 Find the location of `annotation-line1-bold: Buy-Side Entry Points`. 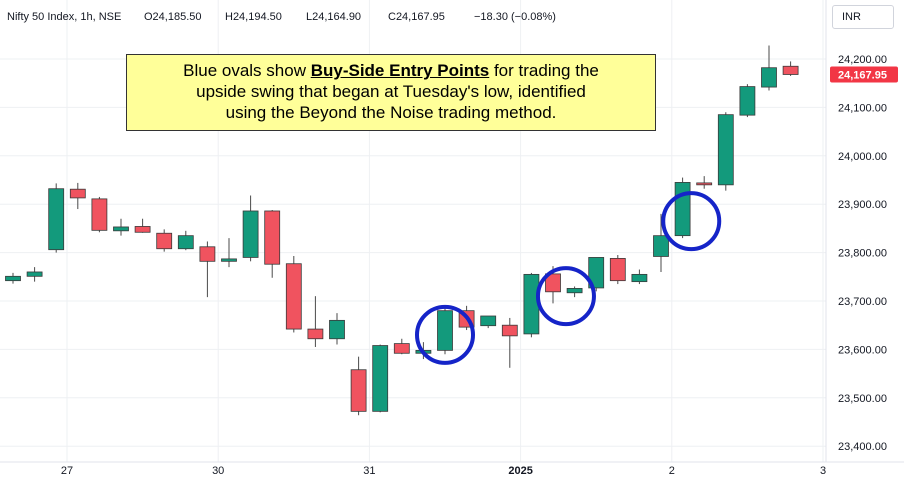

annotation-line1-bold: Buy-Side Entry Points is located at coordinates (400, 70).